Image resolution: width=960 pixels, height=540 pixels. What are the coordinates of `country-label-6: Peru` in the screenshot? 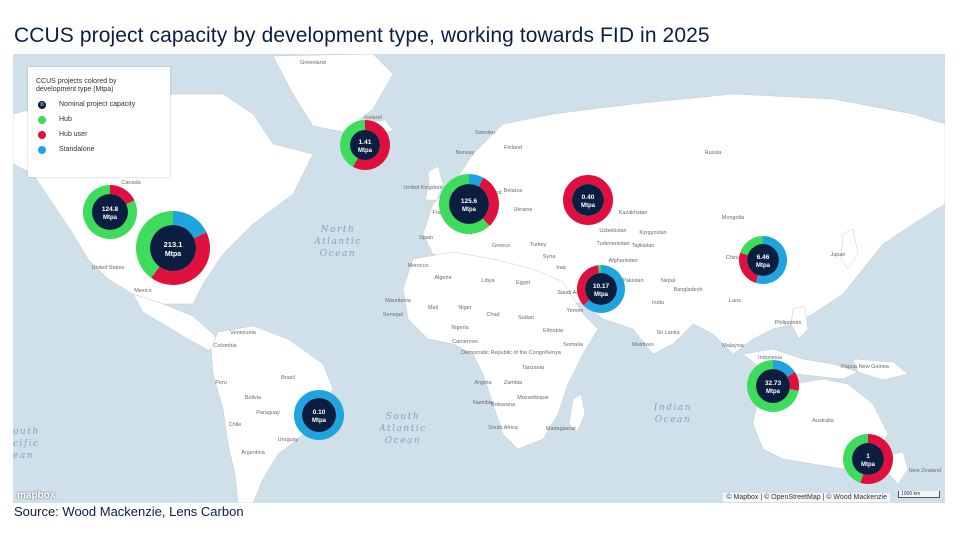 It's located at (221, 383).